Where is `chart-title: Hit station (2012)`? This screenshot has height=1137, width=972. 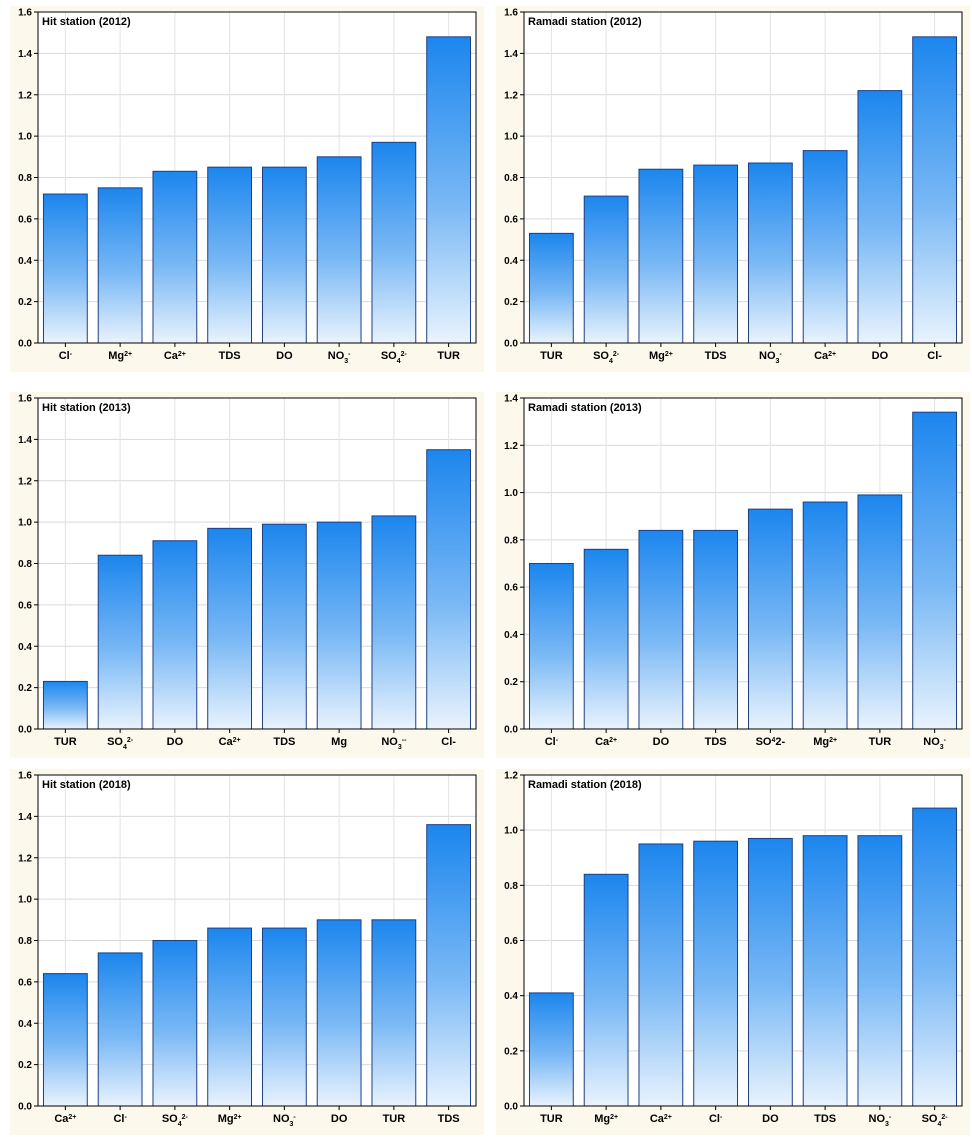
chart-title: Hit station (2012) is located at coordinates (86, 22).